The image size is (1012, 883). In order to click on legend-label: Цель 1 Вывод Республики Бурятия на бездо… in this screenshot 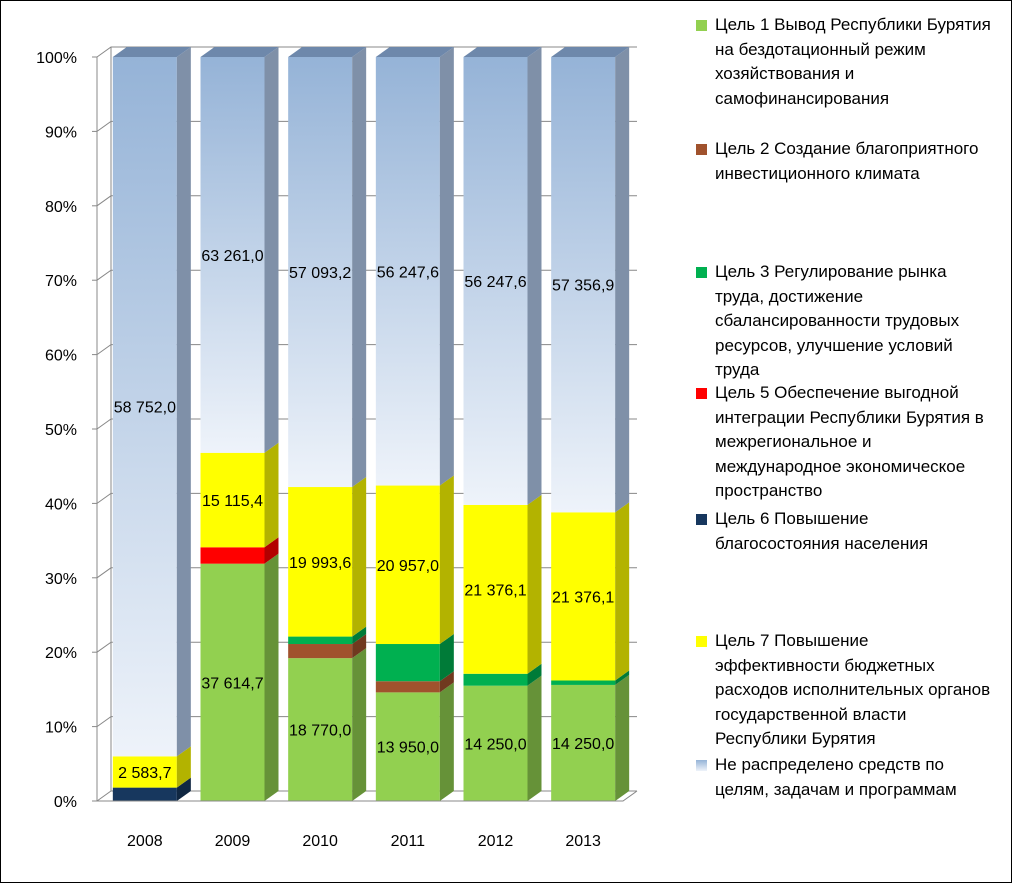, I will do `click(853, 61)`.